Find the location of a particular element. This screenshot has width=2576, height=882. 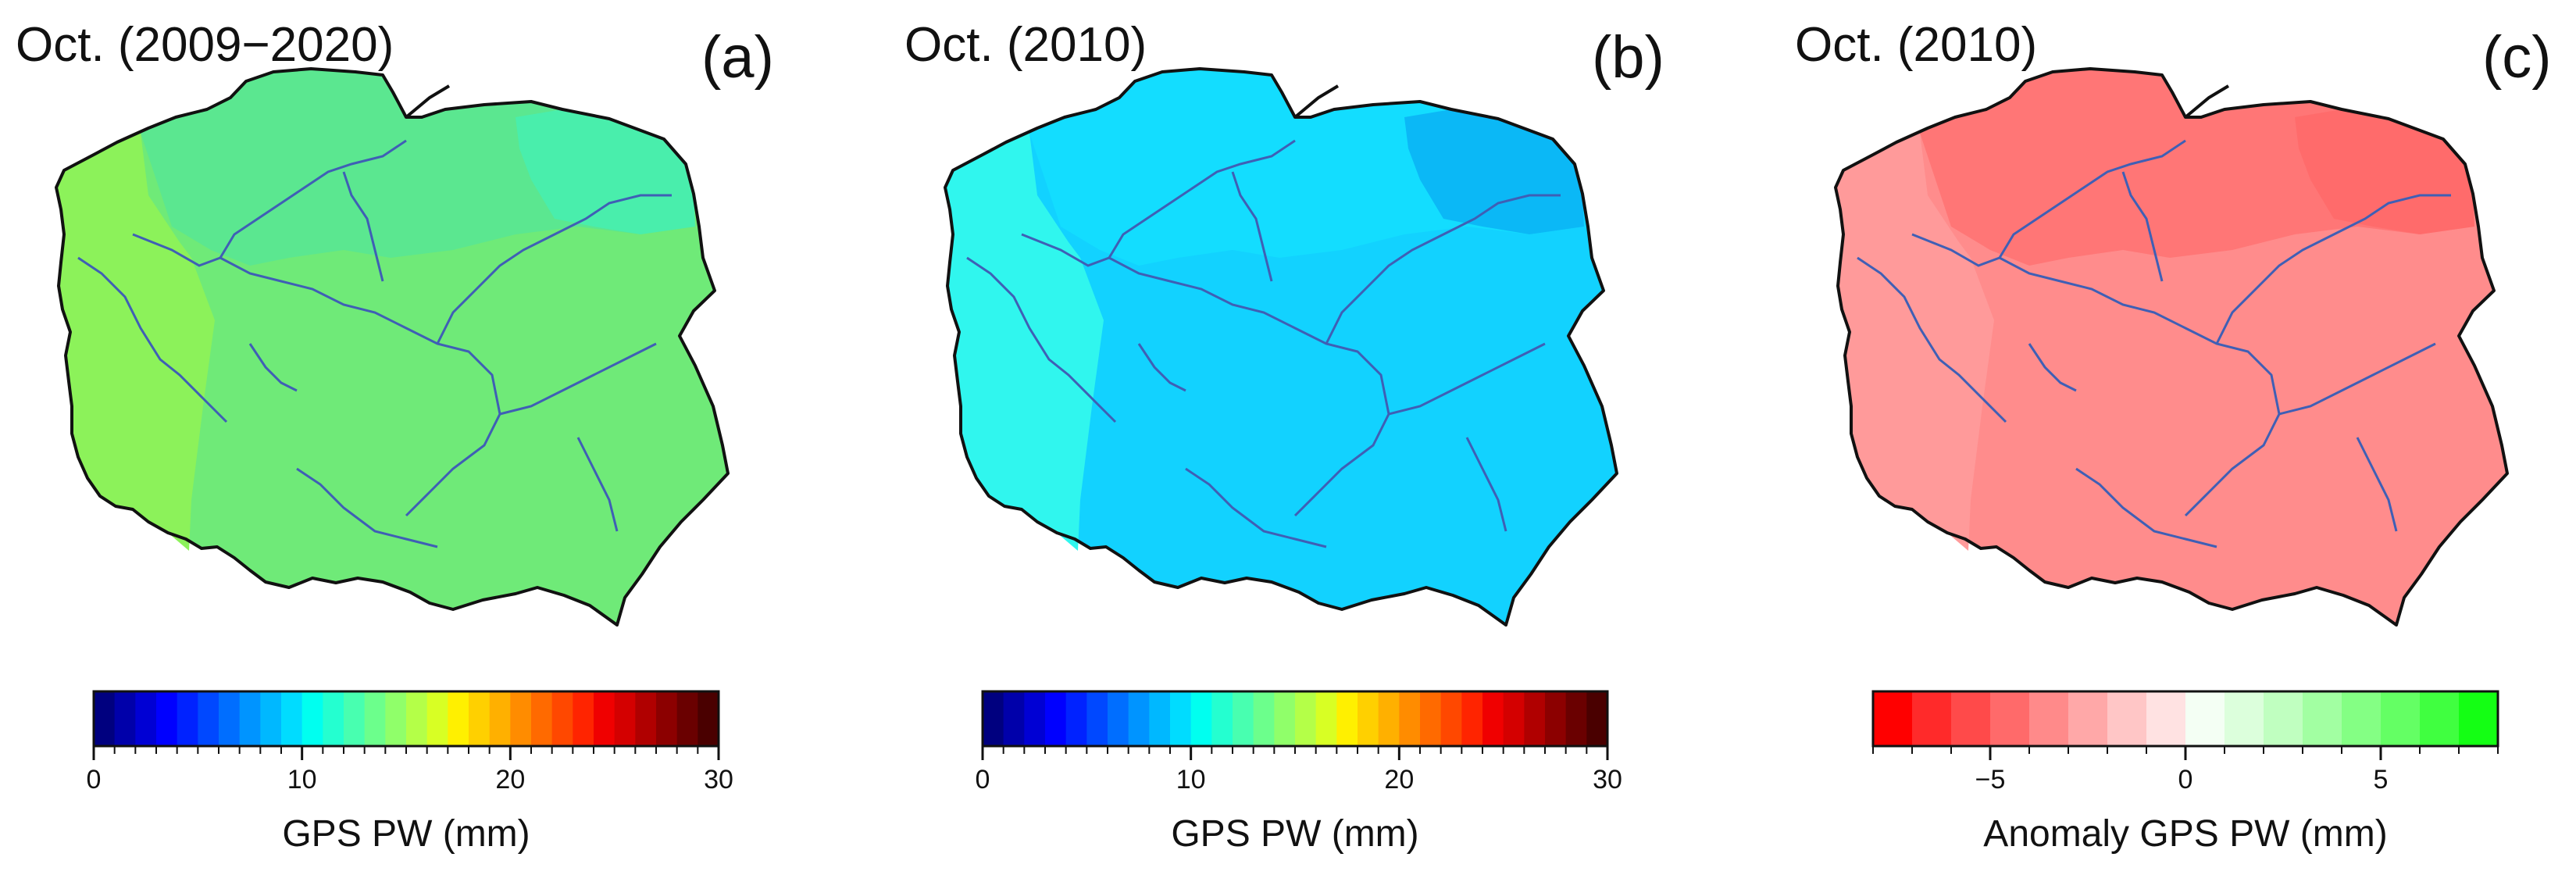

map-region-northeast is located at coordinates (1494, 172).